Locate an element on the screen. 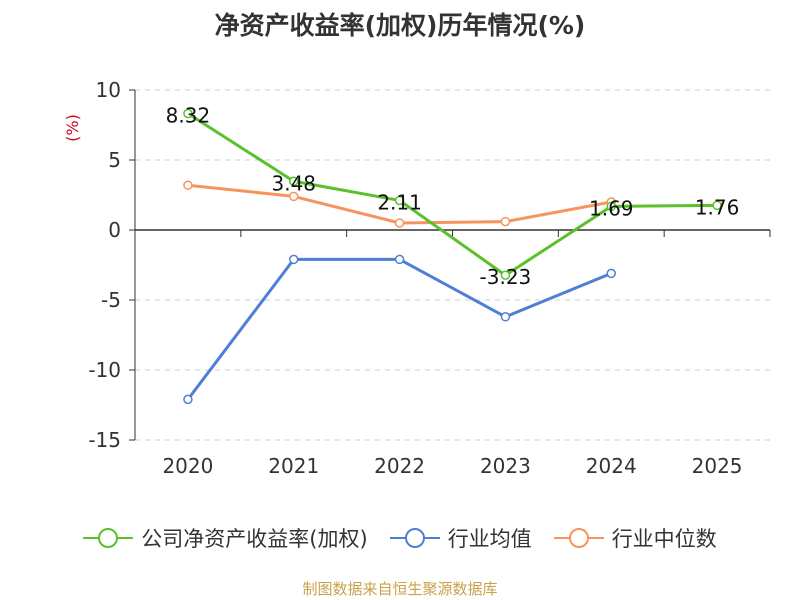  x-tick-label: 2024 is located at coordinates (611, 466).